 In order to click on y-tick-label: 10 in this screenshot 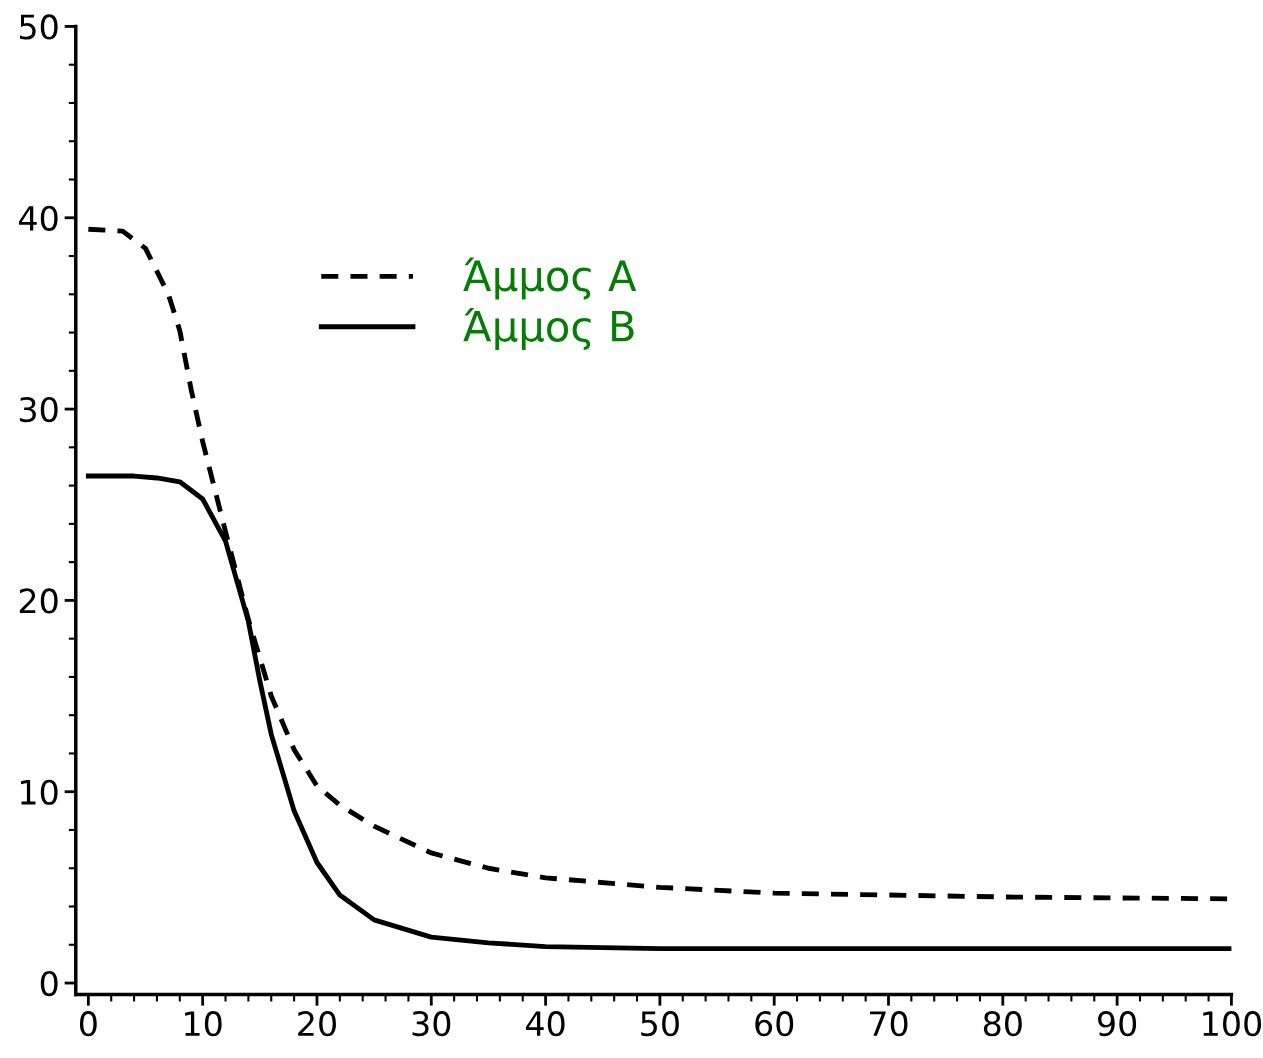, I will do `click(39, 792)`.